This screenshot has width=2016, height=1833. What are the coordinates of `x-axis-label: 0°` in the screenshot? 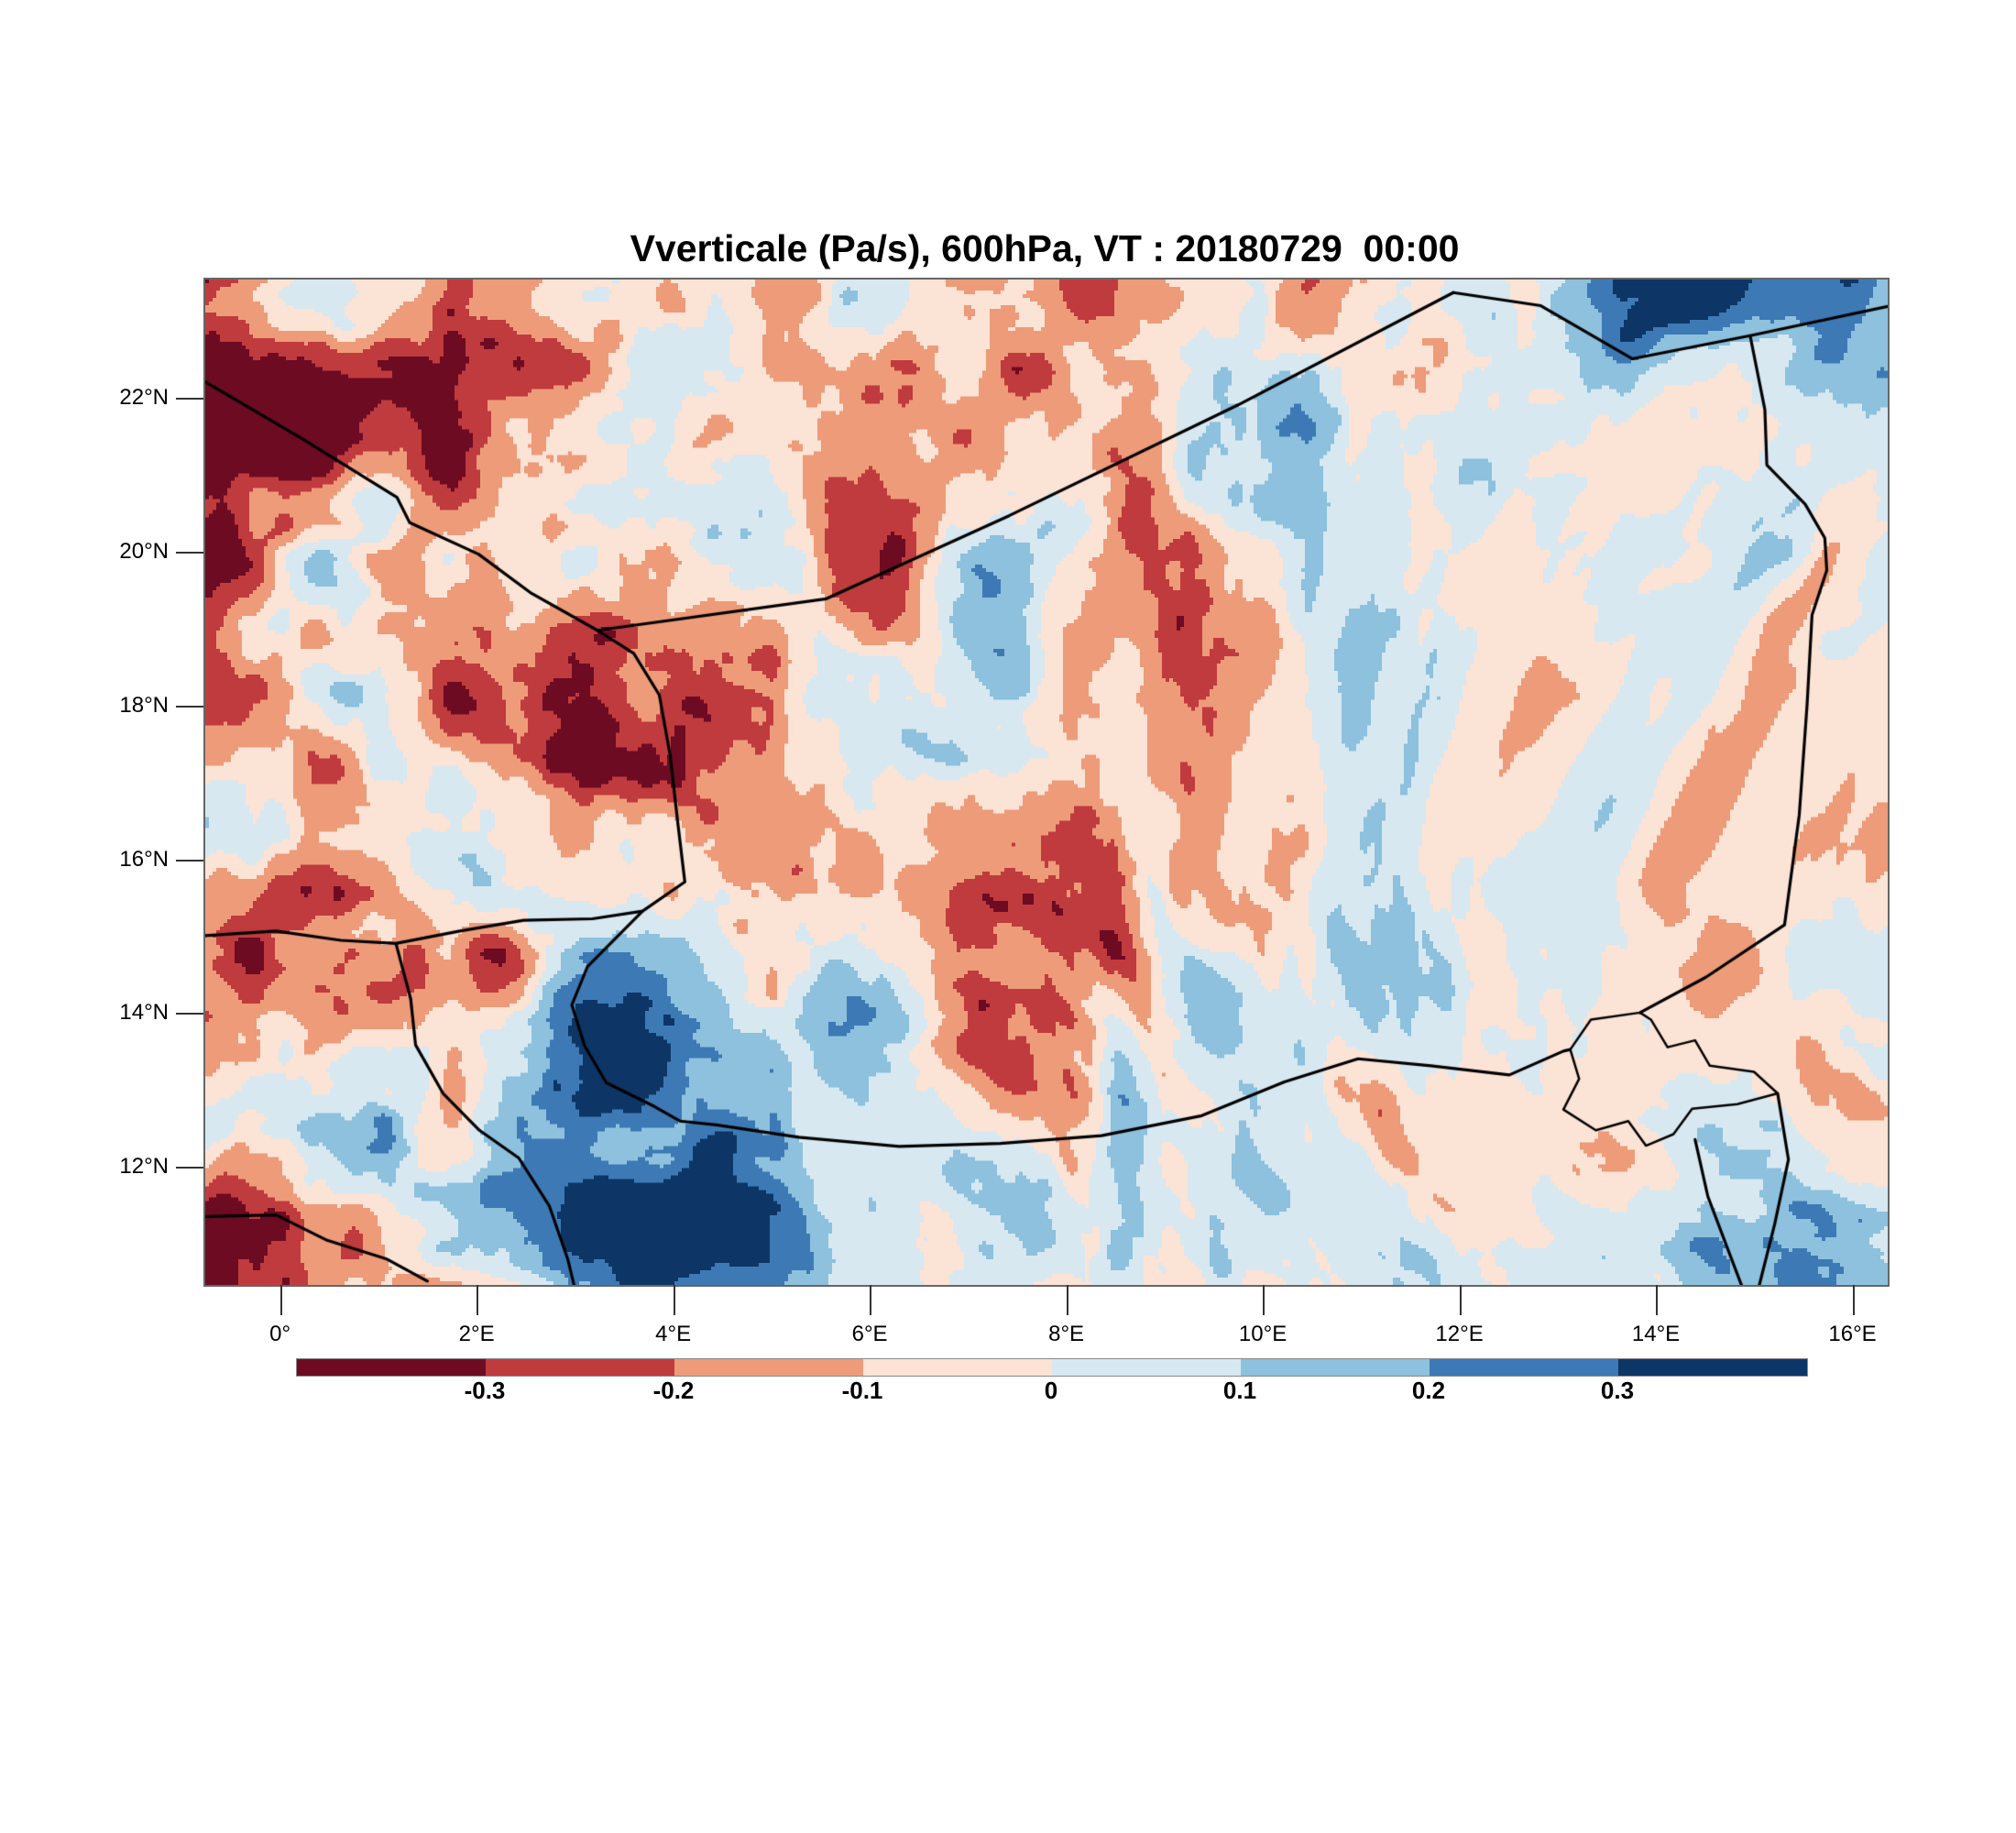 It's located at (280, 1334).